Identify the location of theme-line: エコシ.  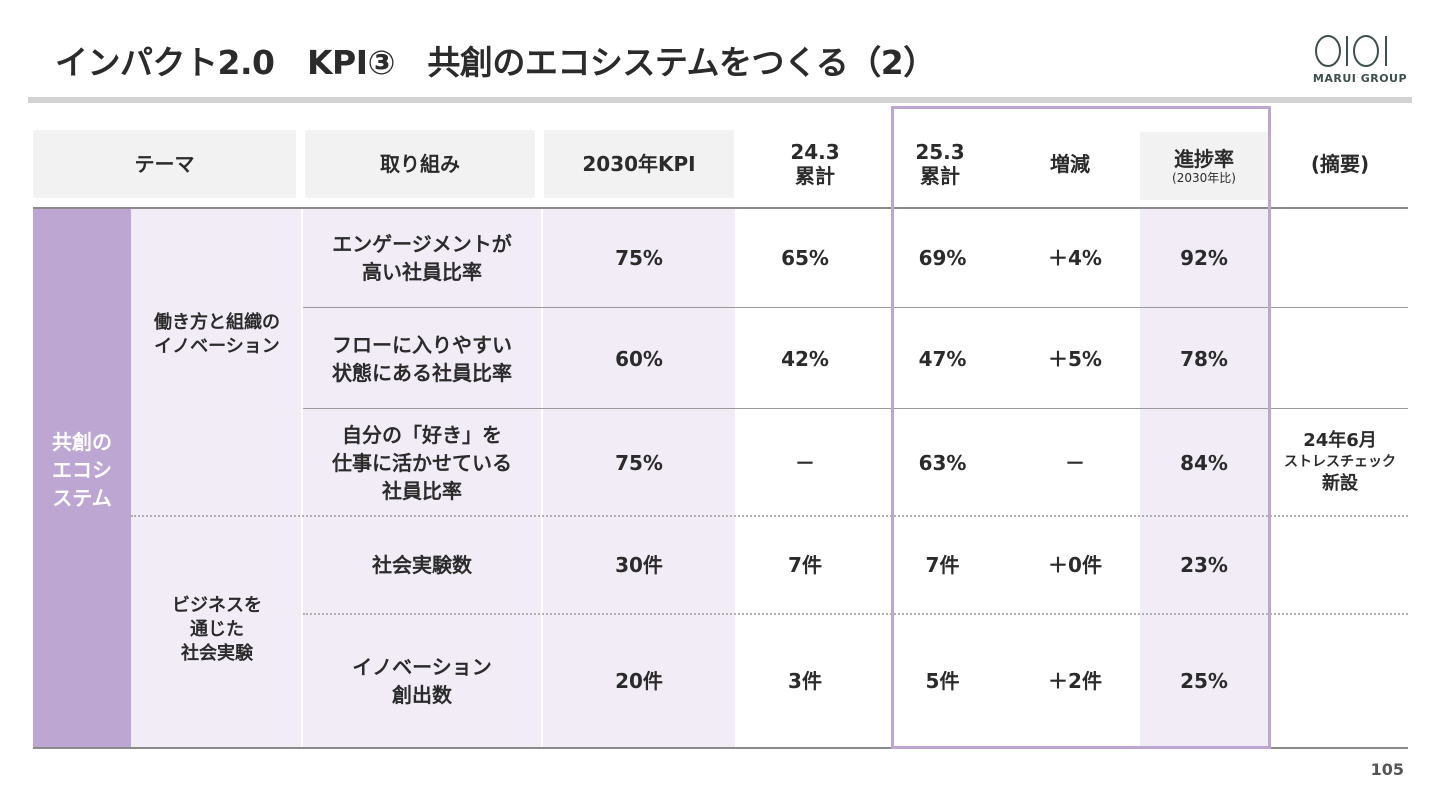
(82, 470).